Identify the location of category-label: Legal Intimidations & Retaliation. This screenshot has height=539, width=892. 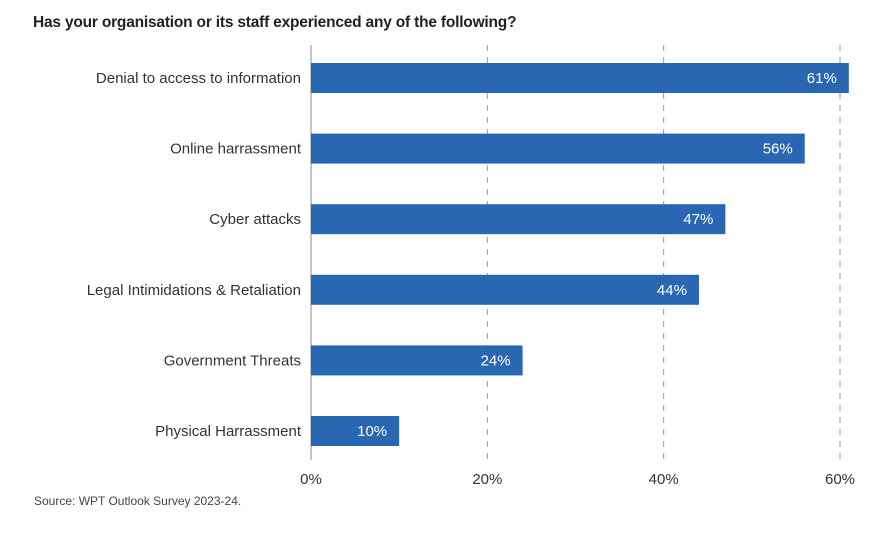
(194, 290).